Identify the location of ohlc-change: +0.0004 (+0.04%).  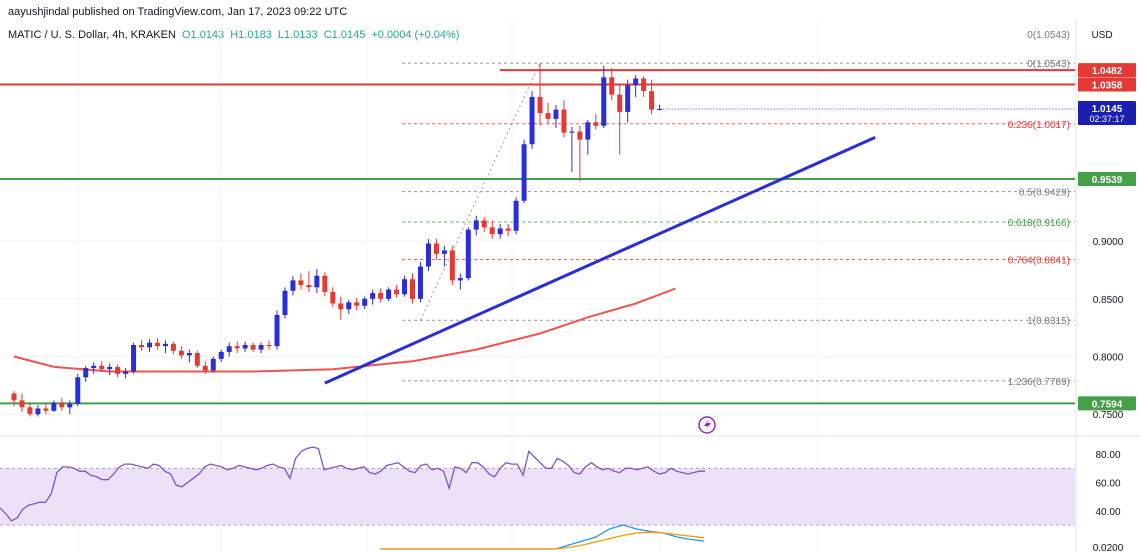
(415, 35).